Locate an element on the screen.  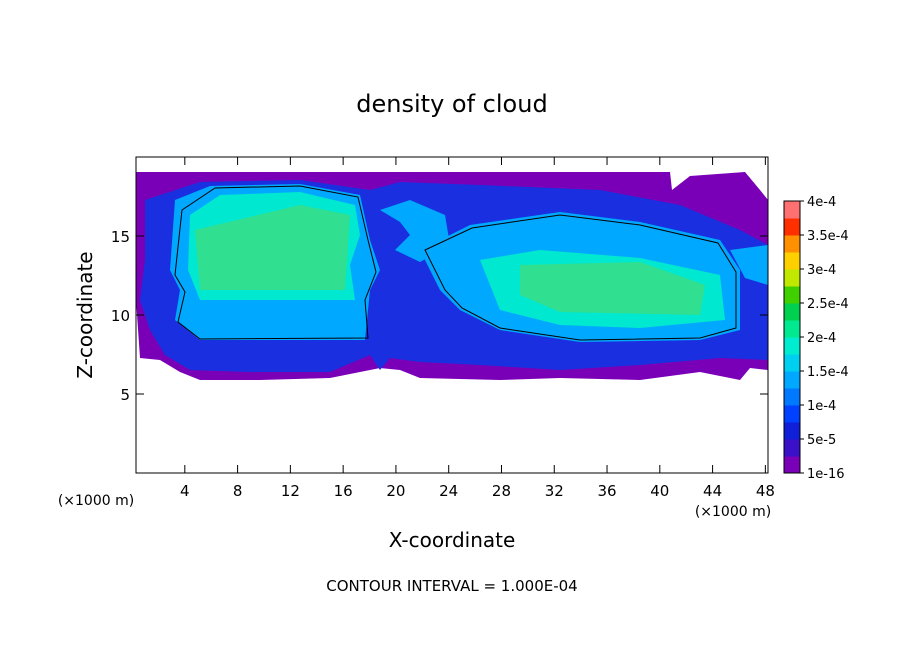
x-tick-label: 28 is located at coordinates (501, 491).